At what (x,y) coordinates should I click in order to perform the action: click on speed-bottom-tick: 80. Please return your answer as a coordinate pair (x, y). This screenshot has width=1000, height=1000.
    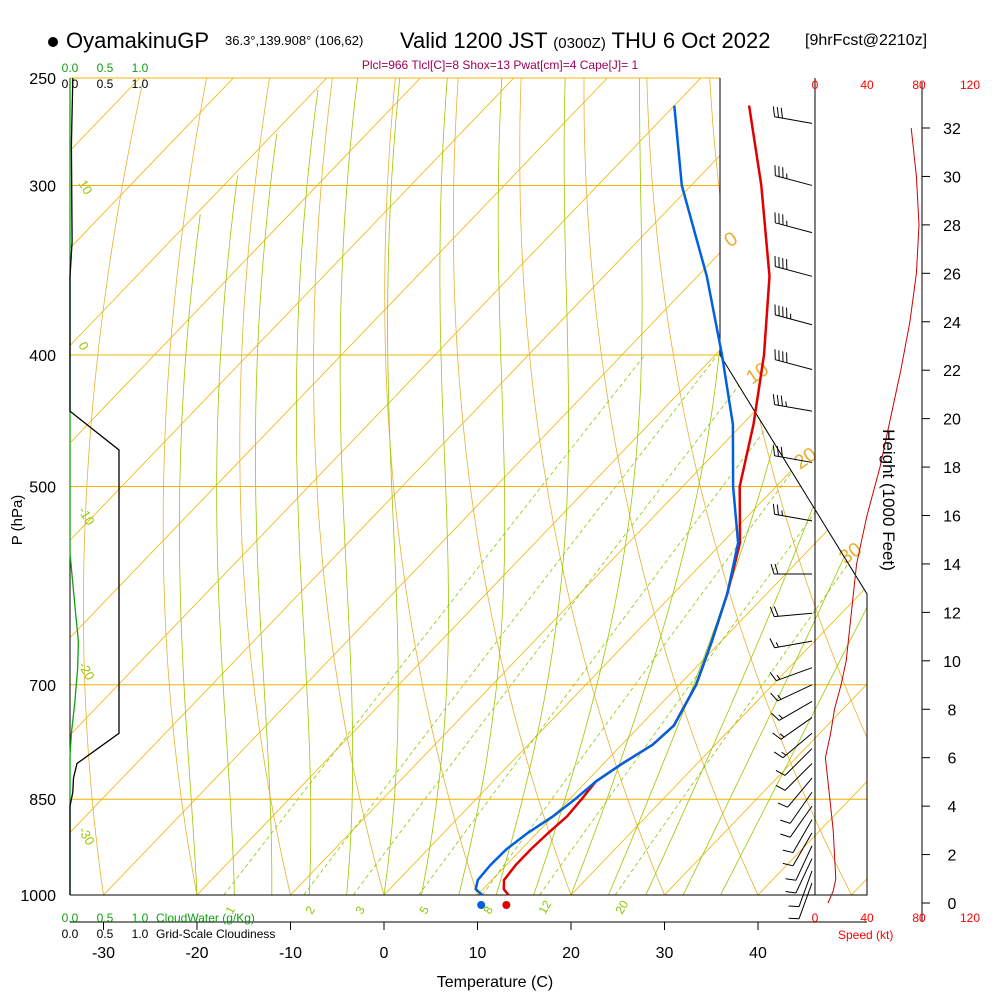
    Looking at the image, I should click on (919, 918).